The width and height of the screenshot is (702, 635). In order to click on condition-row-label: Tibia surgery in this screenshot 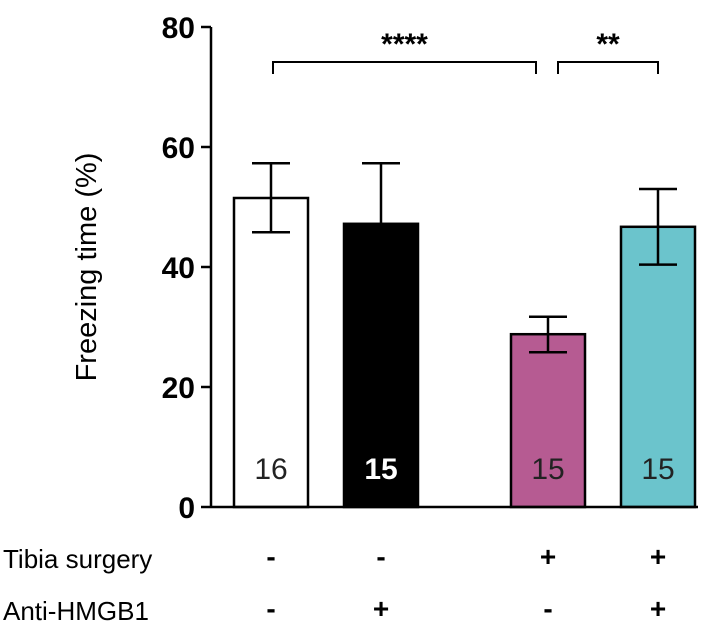, I will do `click(77, 559)`.